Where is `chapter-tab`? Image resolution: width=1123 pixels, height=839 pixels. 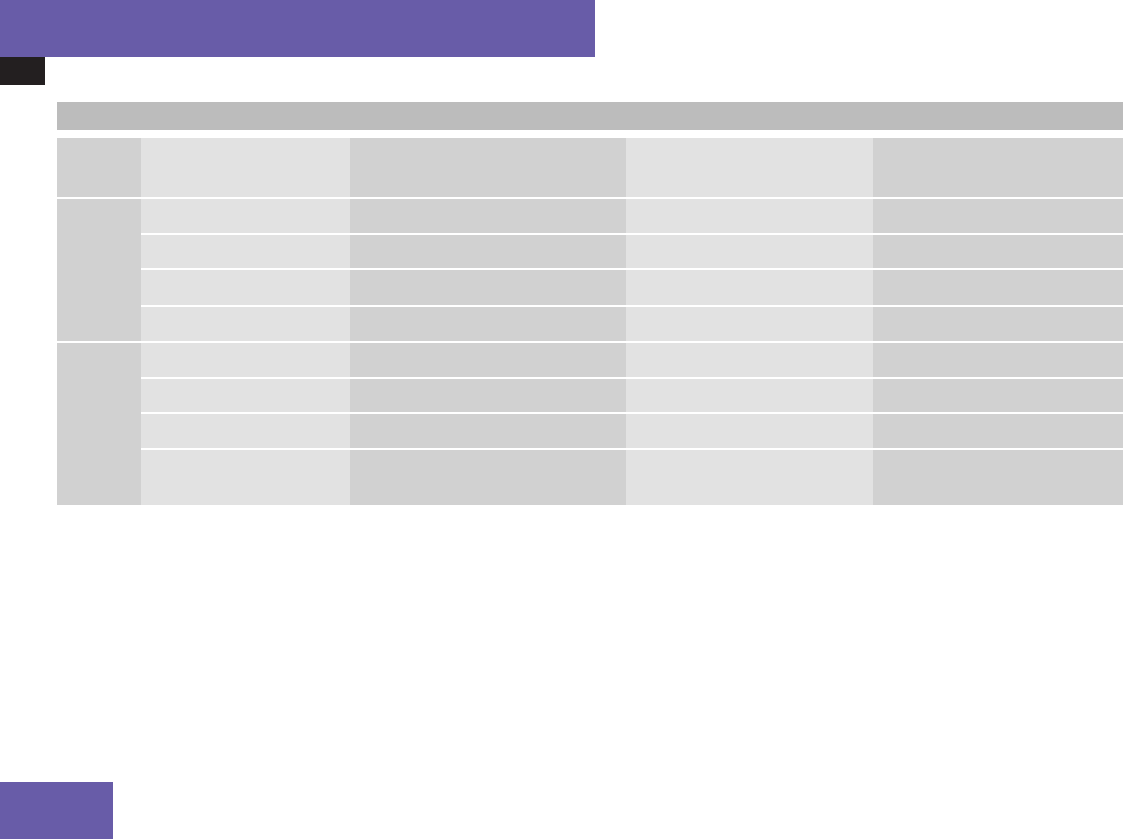
chapter-tab is located at coordinates (22, 71).